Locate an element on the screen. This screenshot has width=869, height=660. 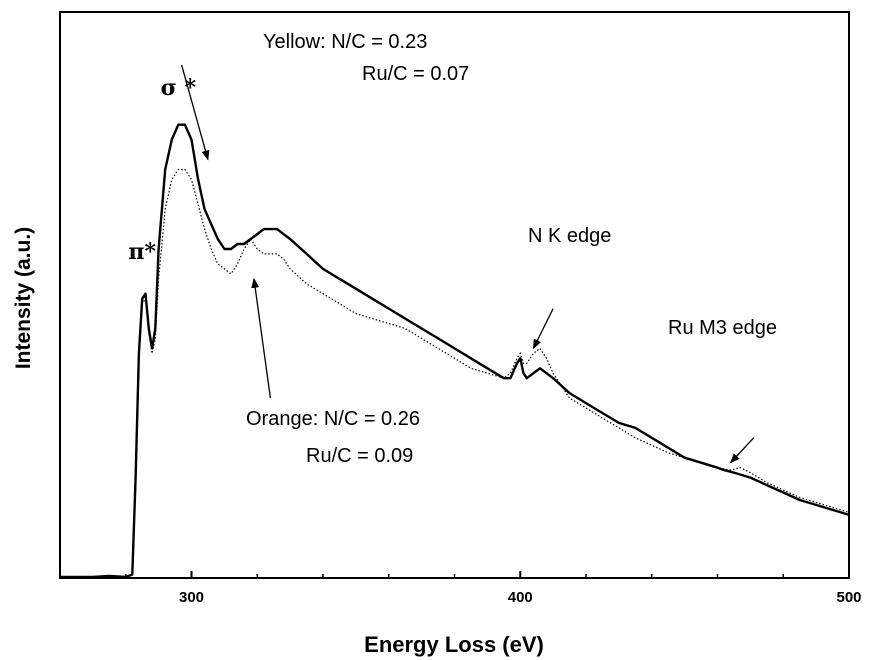
x-axis-ticks: 300 400 500 is located at coordinates (460, 588).